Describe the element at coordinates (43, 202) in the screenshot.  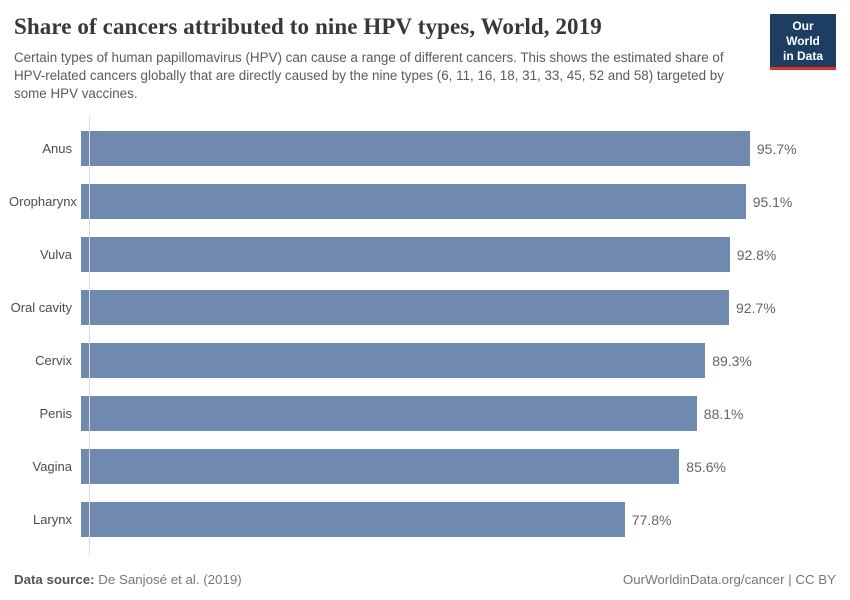
I see `category-label: Oropharynx` at that location.